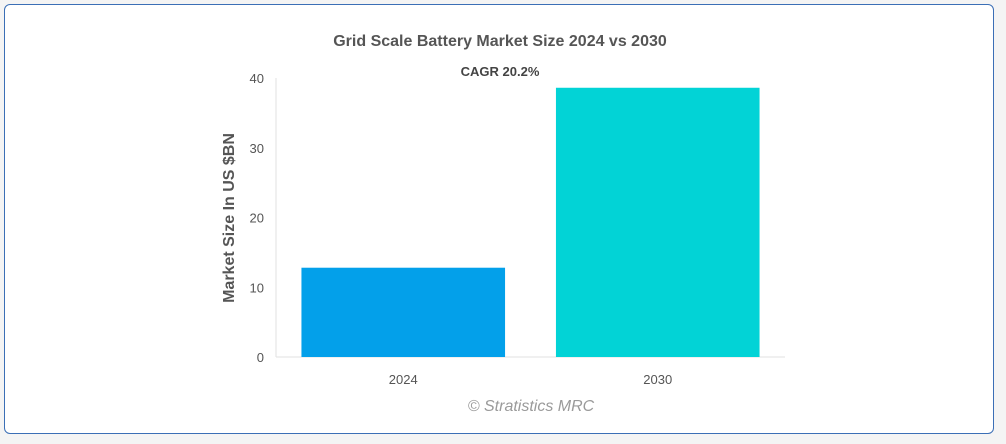 The image size is (1006, 444). What do you see at coordinates (260, 357) in the screenshot?
I see `y-tick-label: 0` at bounding box center [260, 357].